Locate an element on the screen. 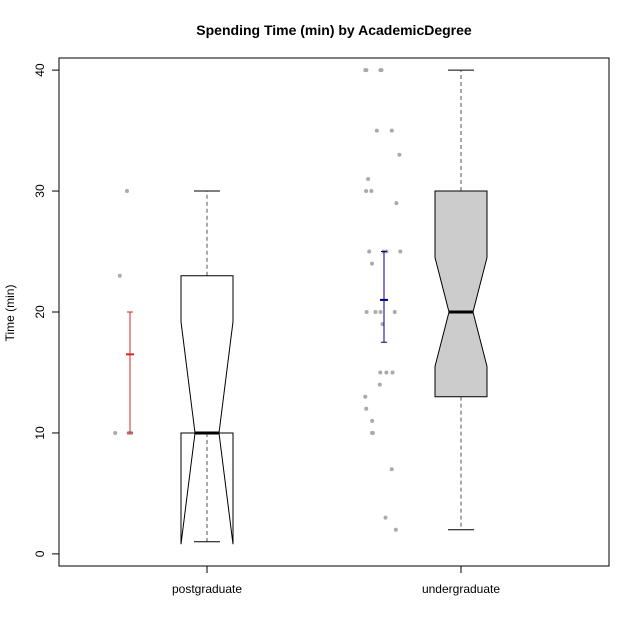 The height and width of the screenshot is (640, 640). box-group-undergraduate is located at coordinates (425, 300).